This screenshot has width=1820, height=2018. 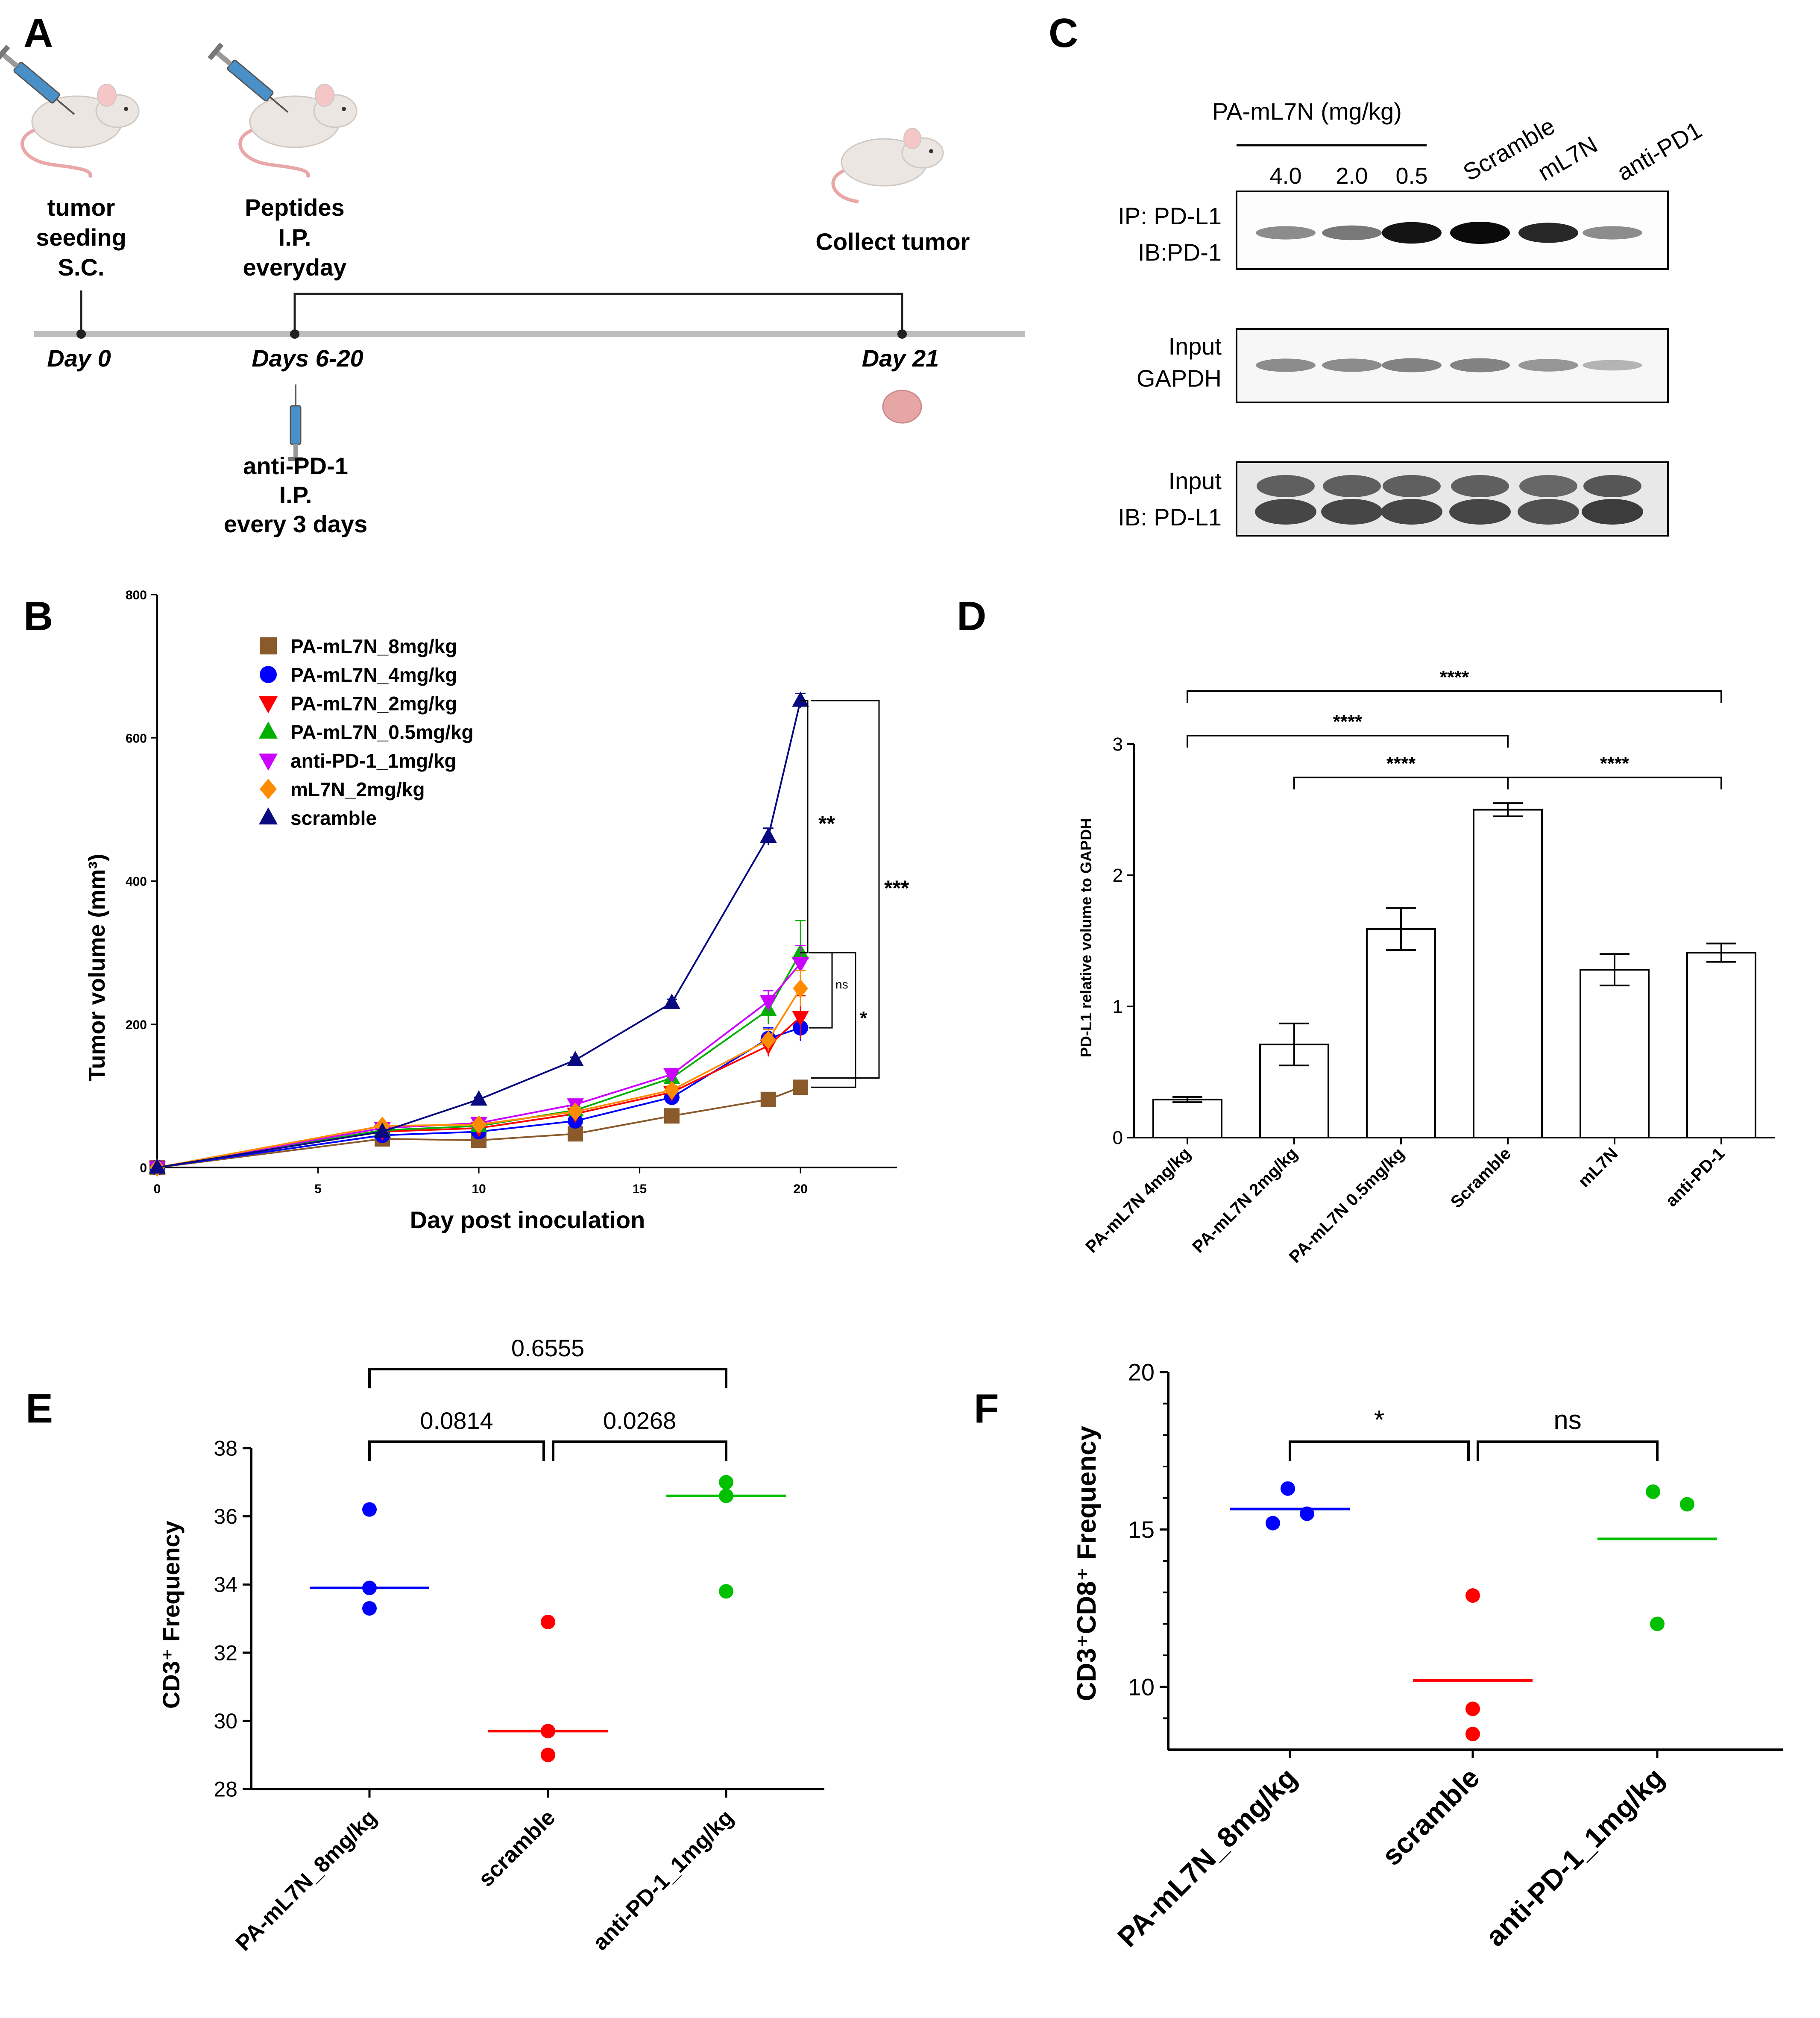 What do you see at coordinates (226, 1721) in the screenshot?
I see `y-tick-label: 30` at bounding box center [226, 1721].